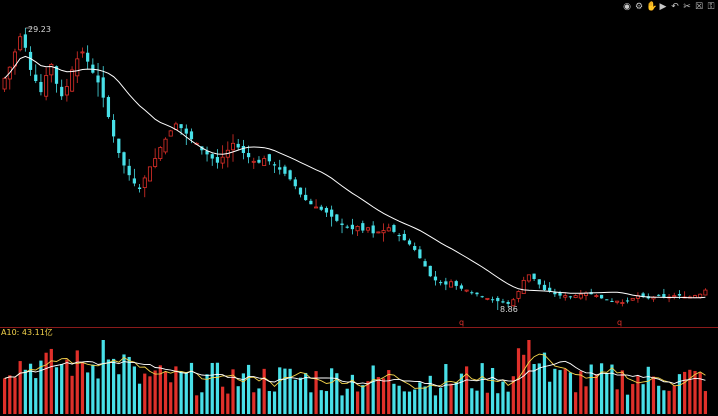 Image resolution: width=718 pixels, height=416 pixels. Describe the element at coordinates (675, 7) in the screenshot. I see `undo-icon: ↶` at that location.